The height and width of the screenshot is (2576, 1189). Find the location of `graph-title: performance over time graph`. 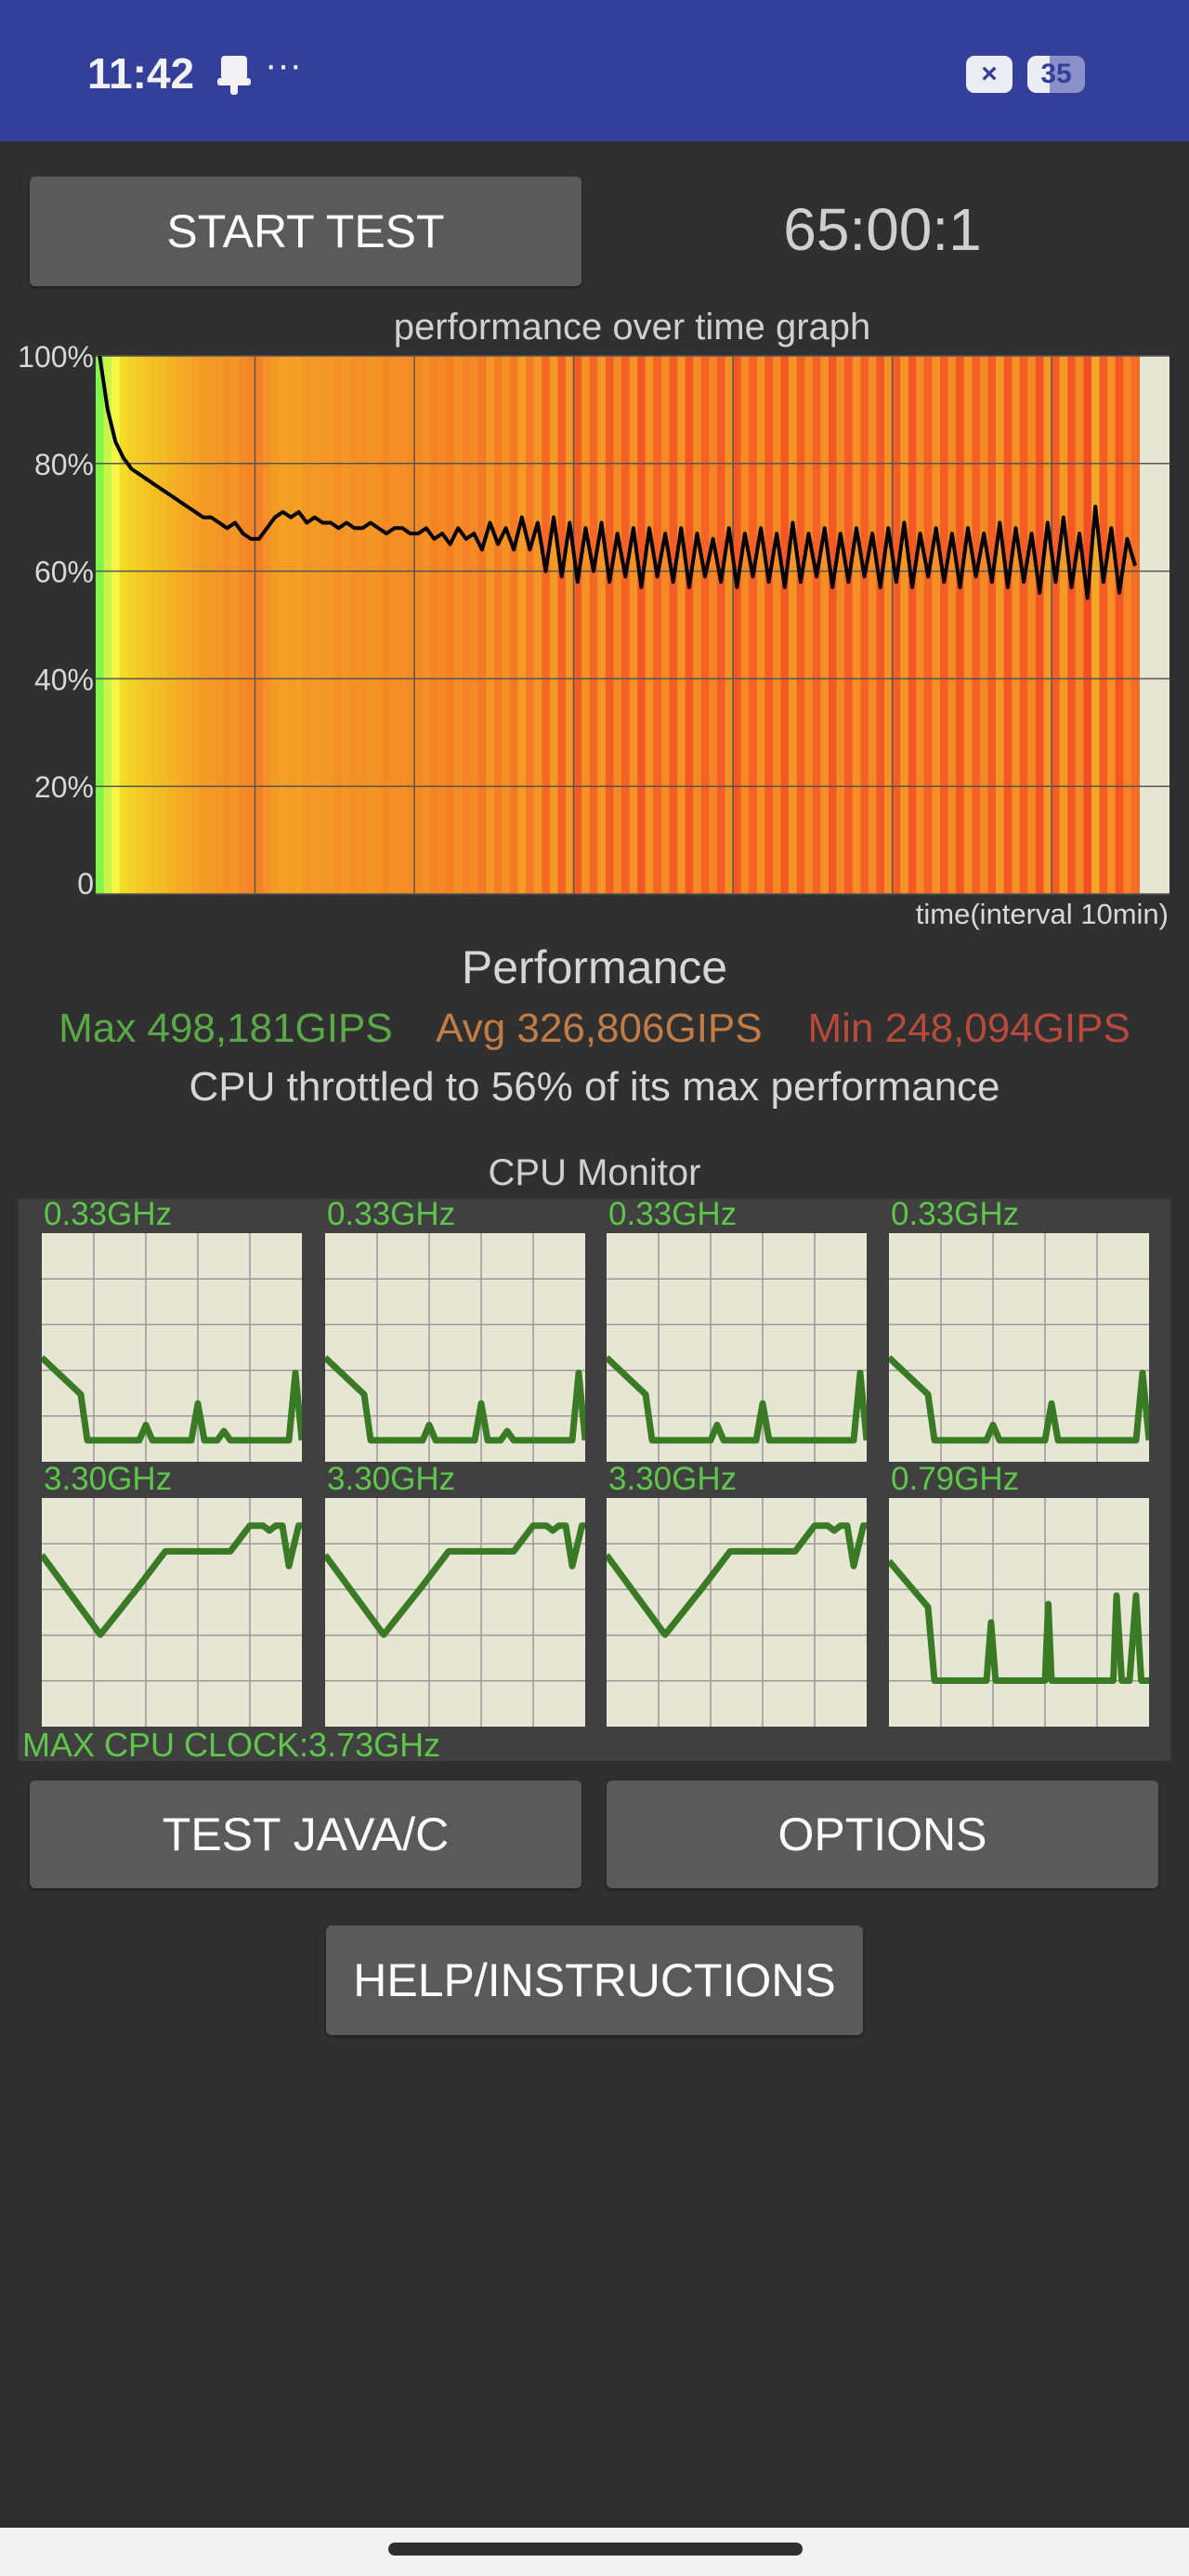

graph-title: performance over time graph is located at coordinates (632, 327).